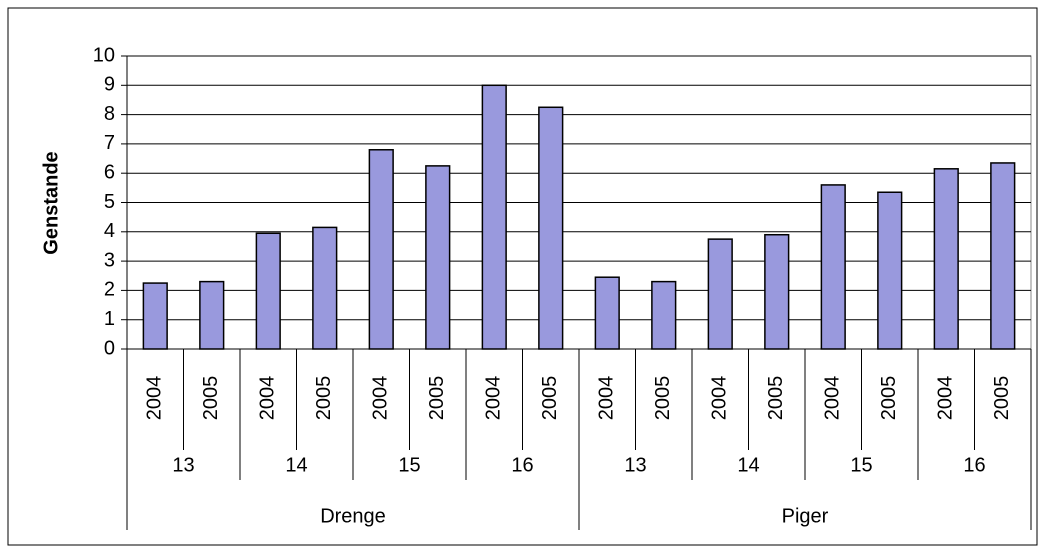 The height and width of the screenshot is (551, 1045). What do you see at coordinates (109, 290) in the screenshot?
I see `y-tick-label: 2` at bounding box center [109, 290].